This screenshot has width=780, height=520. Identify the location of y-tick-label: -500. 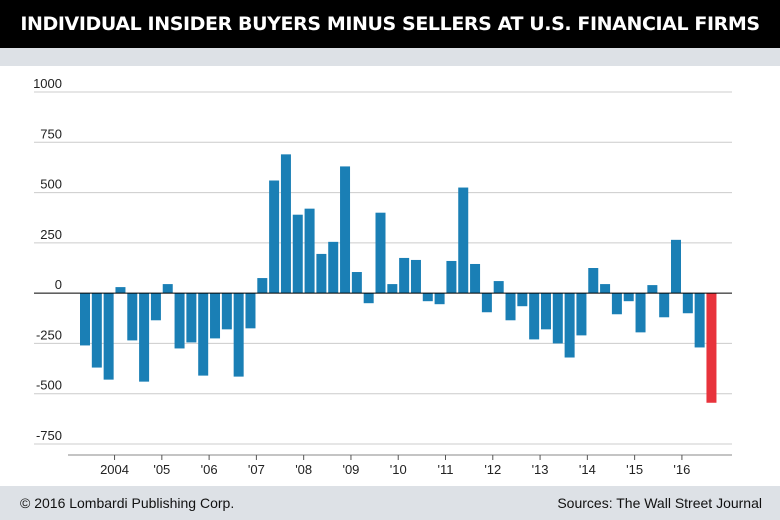
(49, 385).